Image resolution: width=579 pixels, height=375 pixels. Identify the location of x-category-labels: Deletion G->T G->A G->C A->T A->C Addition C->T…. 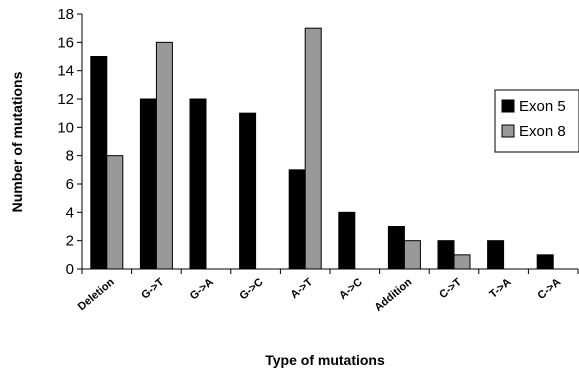
(319, 295).